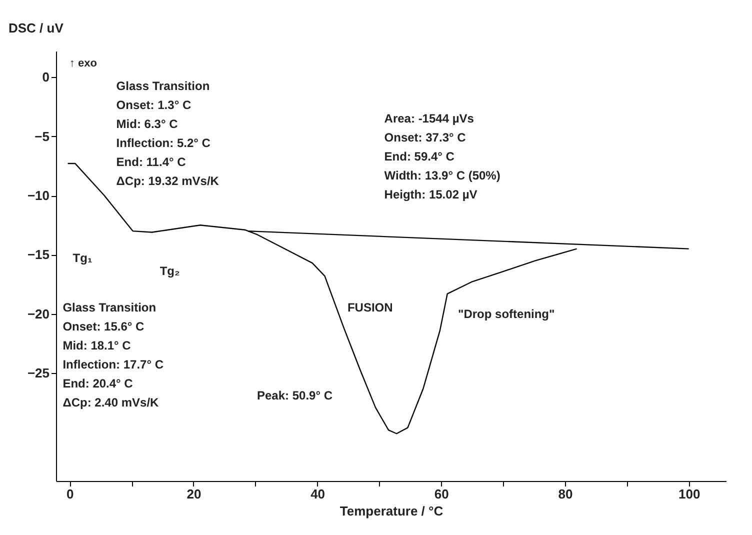  Describe the element at coordinates (295, 395) in the screenshot. I see `annotation: Peak: 50.9° C` at that location.